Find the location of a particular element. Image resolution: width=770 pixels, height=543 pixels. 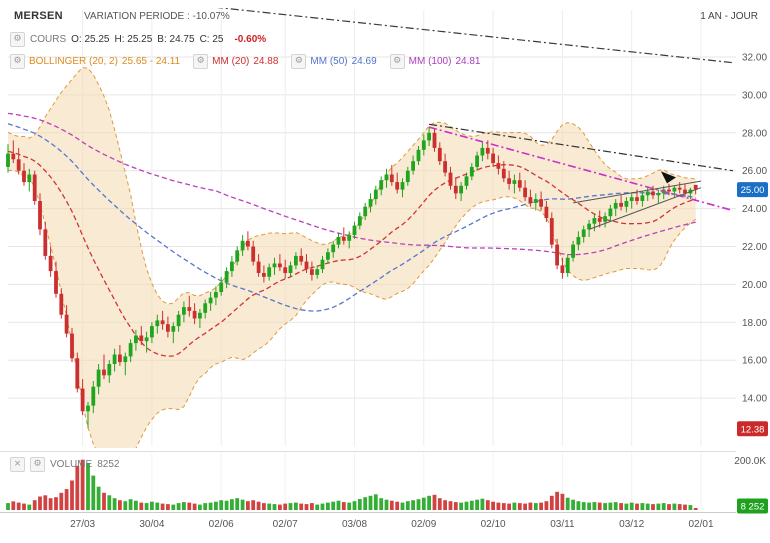

open-value: O: 25.25 is located at coordinates (90, 39).